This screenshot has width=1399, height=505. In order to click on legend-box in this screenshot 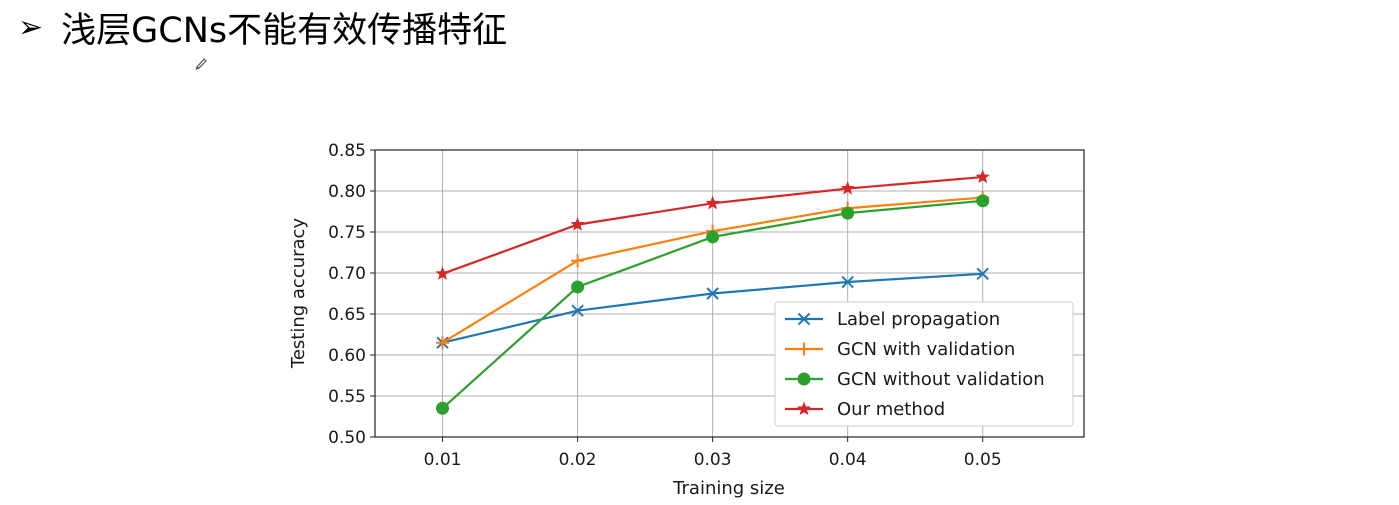, I will do `click(924, 364)`.